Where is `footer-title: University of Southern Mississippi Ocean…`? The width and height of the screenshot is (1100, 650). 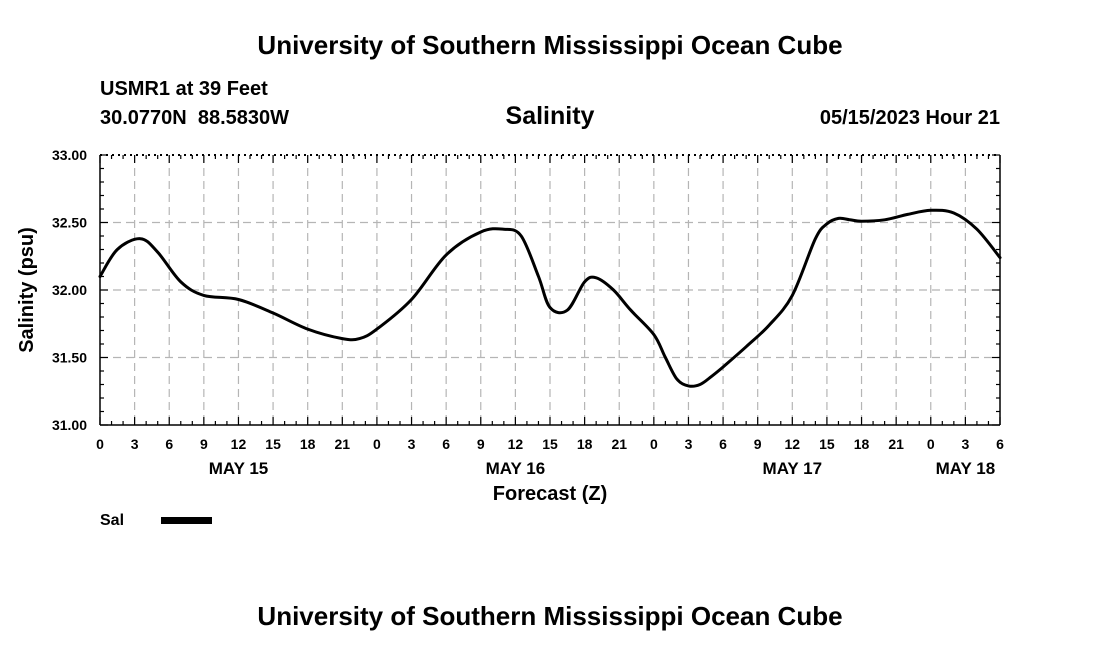
footer-title: University of Southern Mississippi Ocean… is located at coordinates (549, 616).